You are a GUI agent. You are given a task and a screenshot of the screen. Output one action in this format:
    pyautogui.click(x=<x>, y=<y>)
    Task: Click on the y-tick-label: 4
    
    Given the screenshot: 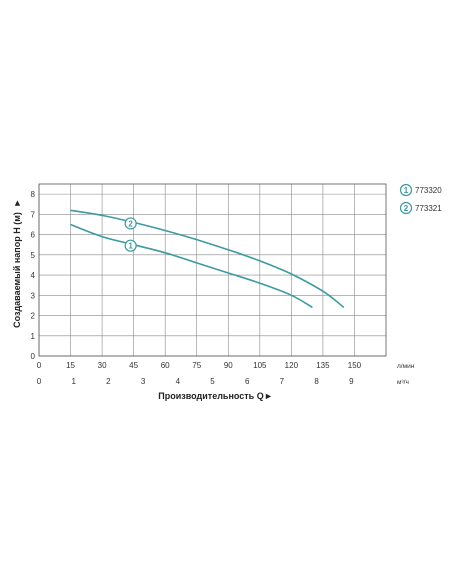 What is the action you would take?
    pyautogui.click(x=33, y=275)
    